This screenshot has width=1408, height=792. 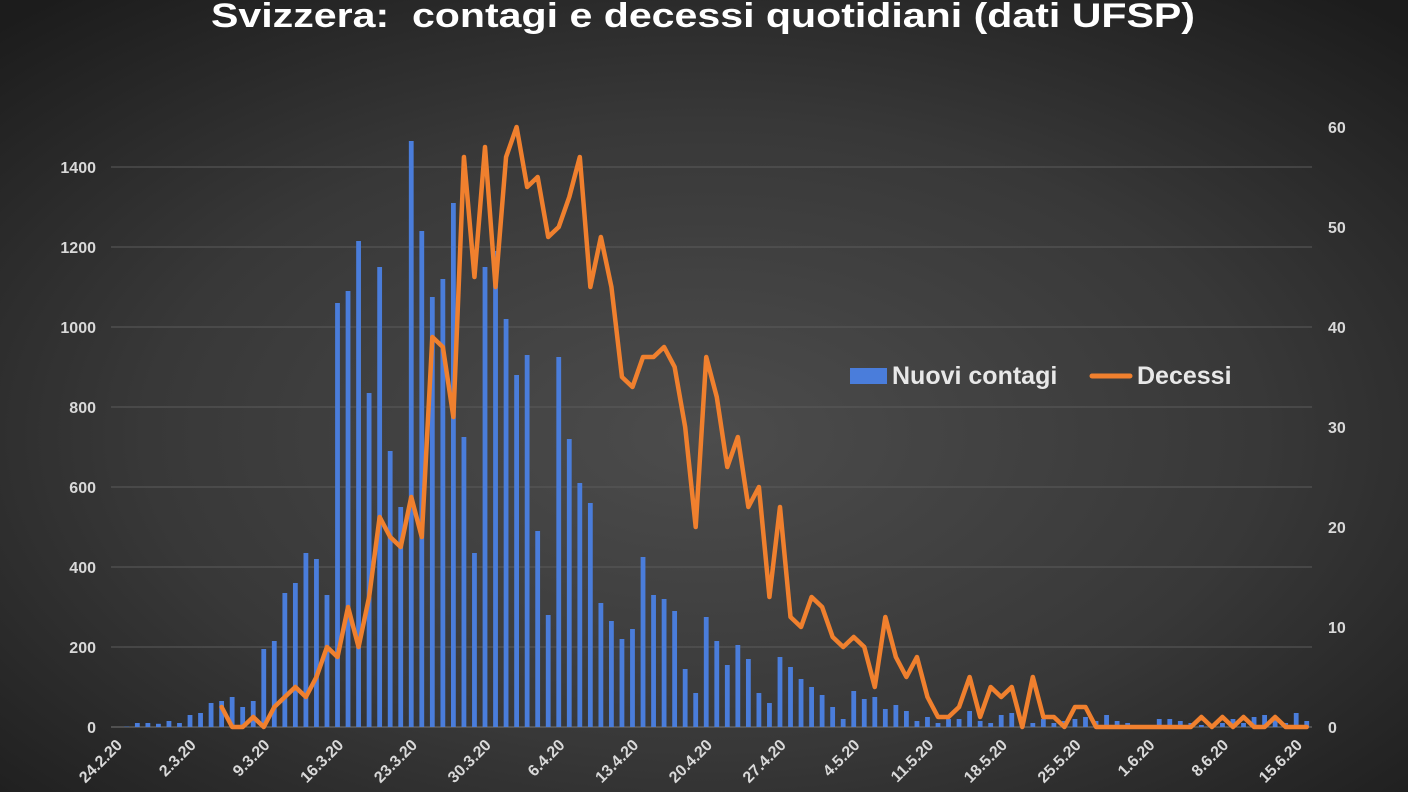 What do you see at coordinates (1337, 528) in the screenshot?
I see `y-right-tick-label: 20` at bounding box center [1337, 528].